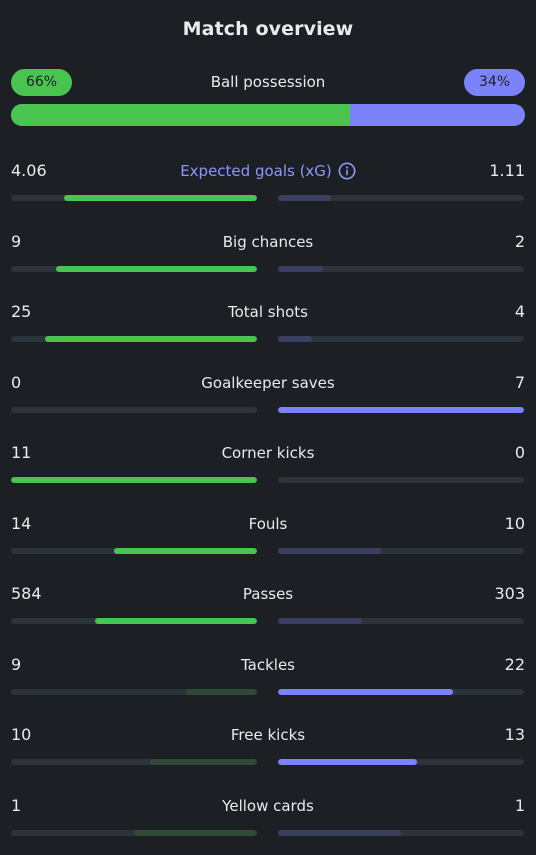  I want to click on away-value: 22, so click(514, 664).